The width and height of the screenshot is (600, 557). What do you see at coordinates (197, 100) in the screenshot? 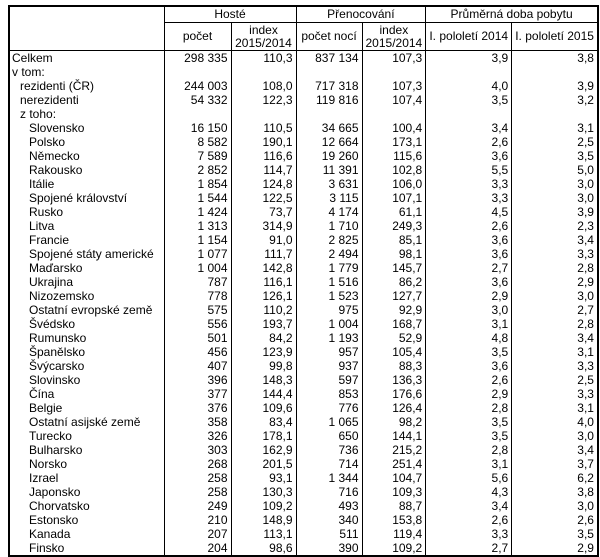
I see `guests-count: 54 332` at bounding box center [197, 100].